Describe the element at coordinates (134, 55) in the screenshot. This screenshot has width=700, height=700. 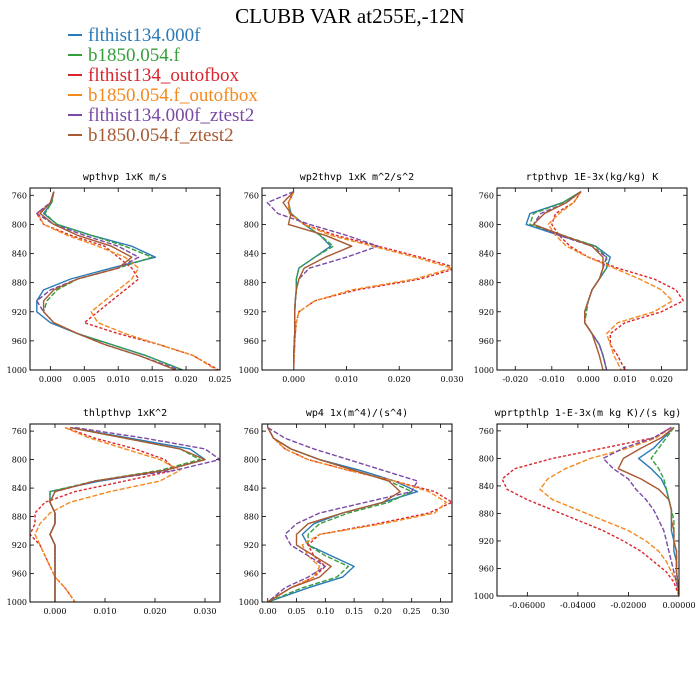
I see `legend-label: b1850.054.f` at that location.